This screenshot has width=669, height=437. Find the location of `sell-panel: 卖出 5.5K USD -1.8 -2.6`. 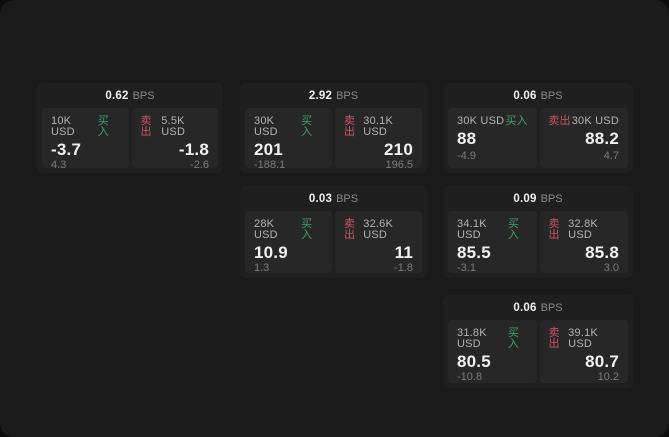

sell-panel: 卖出 5.5K USD -1.8 -2.6 is located at coordinates (174, 139).